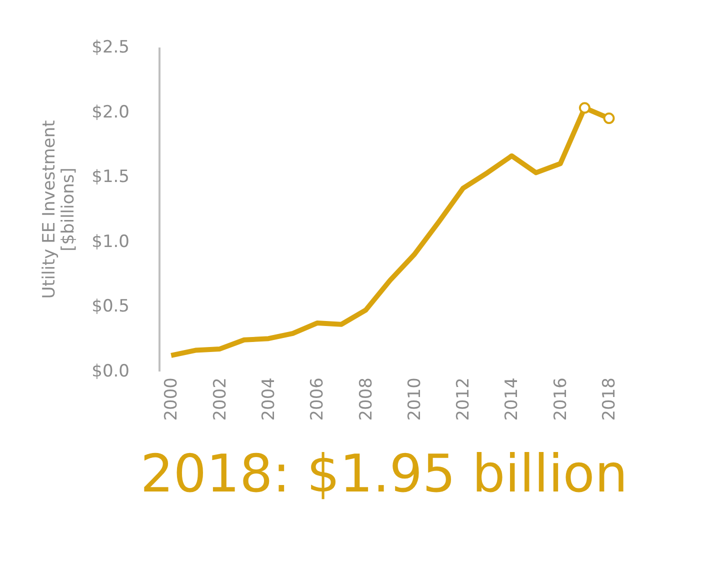 The width and height of the screenshot is (725, 562). I want to click on y-axis-title: Utility EE Investment [$billions], so click(59, 209).